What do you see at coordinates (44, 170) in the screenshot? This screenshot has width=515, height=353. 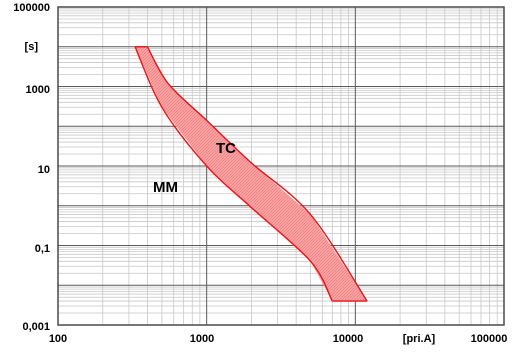 I see `y-tick-label: 10` at bounding box center [44, 170].